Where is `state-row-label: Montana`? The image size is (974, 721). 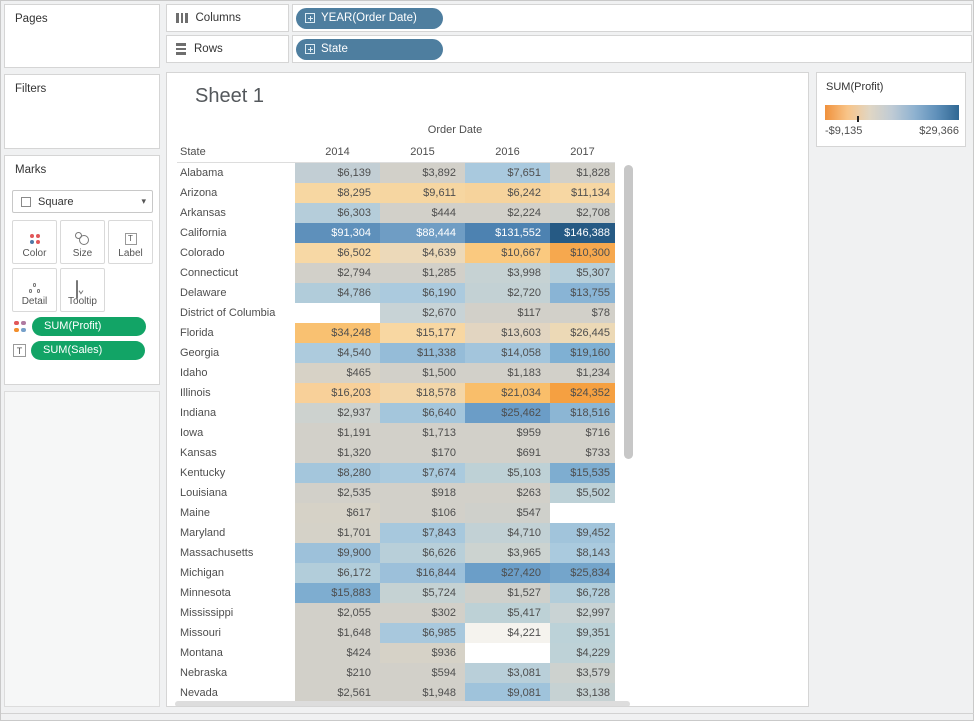
state-row-label: Montana is located at coordinates (236, 653).